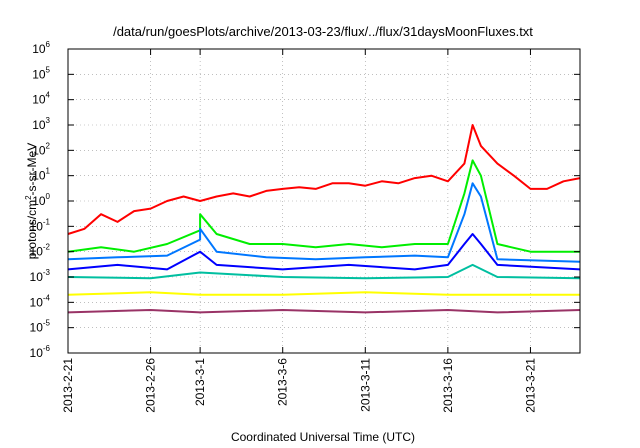 This screenshot has height=448, width=640. What do you see at coordinates (47, 272) in the screenshot?
I see `y-tick-label-exp: -3` at bounding box center [47, 272].